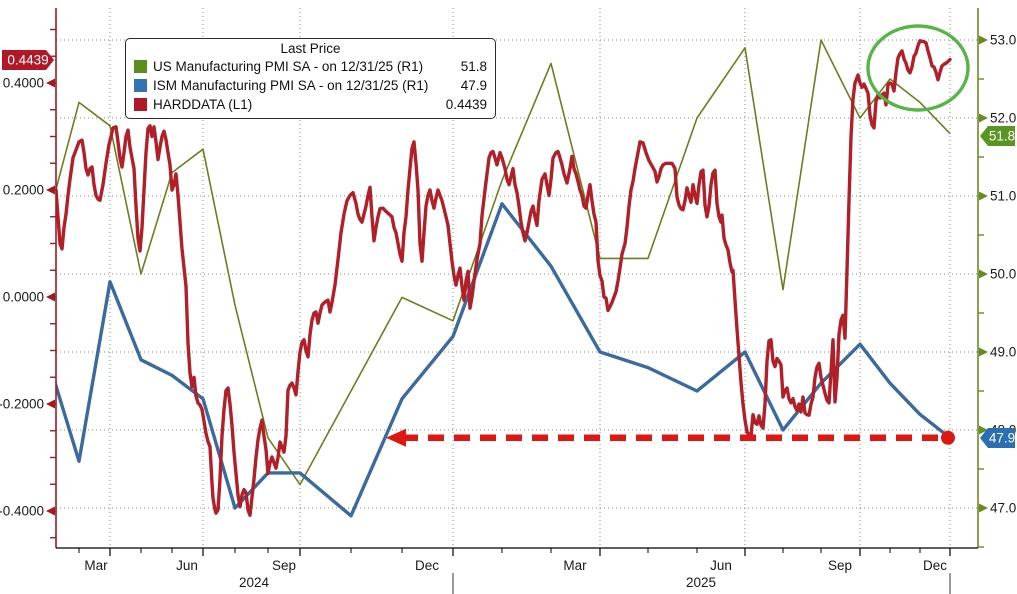 The image size is (1017, 594). Describe the element at coordinates (310, 48) in the screenshot. I see `legend-title: Last Price` at that location.